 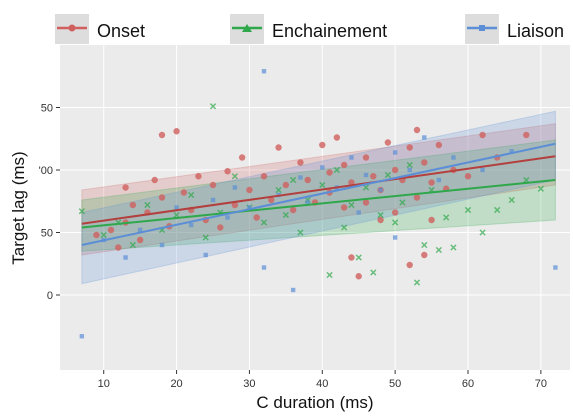 I want to click on legend: Onset Enchainement Liaison, so click(x=309, y=29).